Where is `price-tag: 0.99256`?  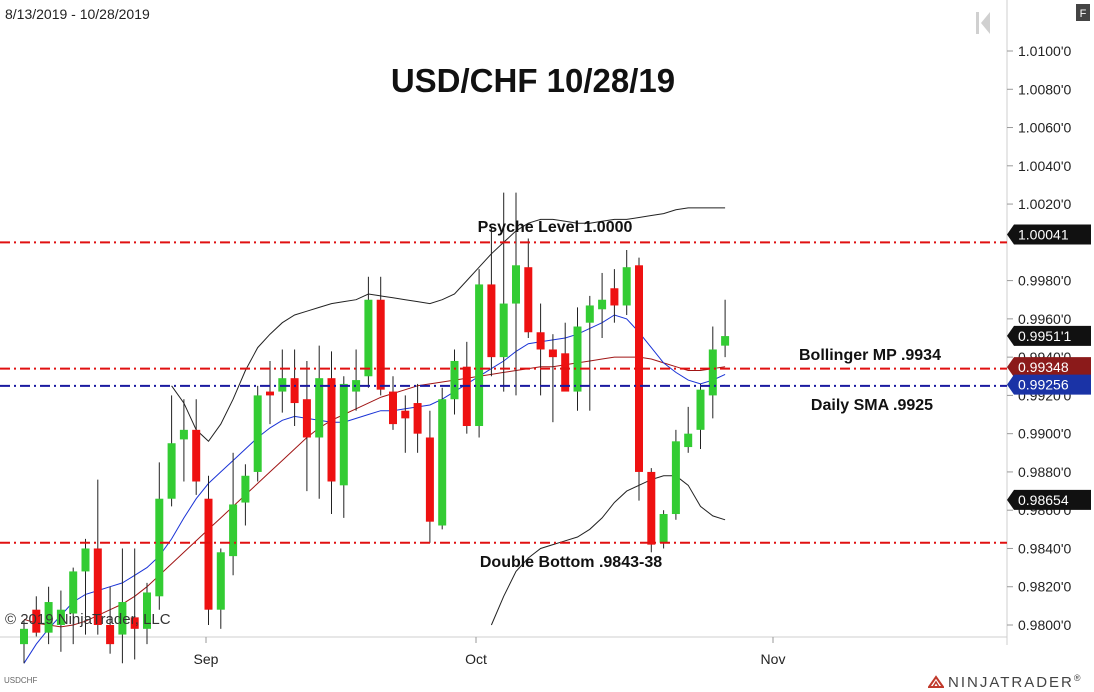 price-tag: 0.99256 is located at coordinates (1049, 384).